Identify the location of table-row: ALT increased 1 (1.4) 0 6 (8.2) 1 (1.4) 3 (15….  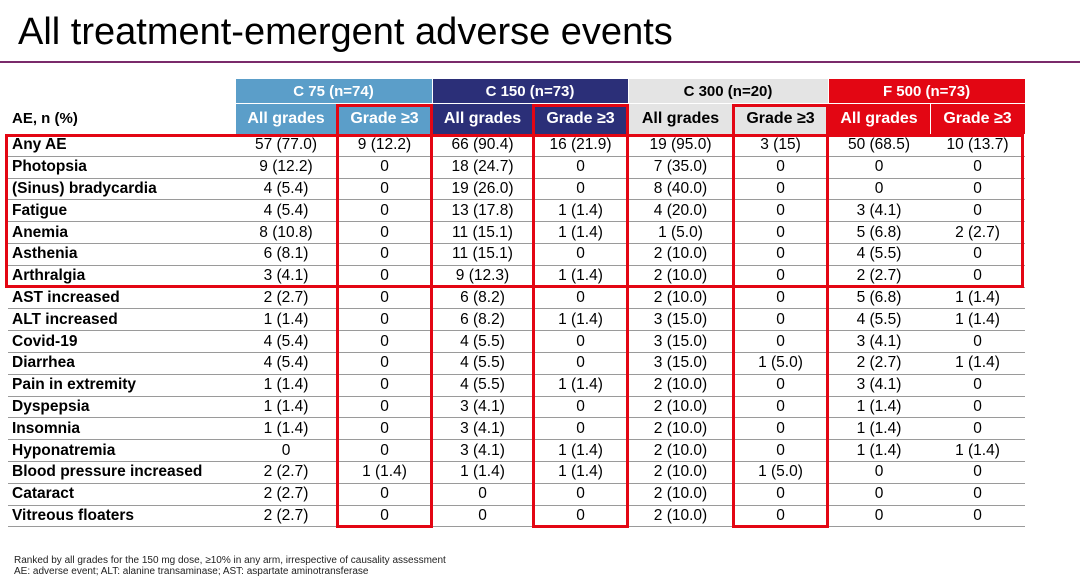
(516, 320).